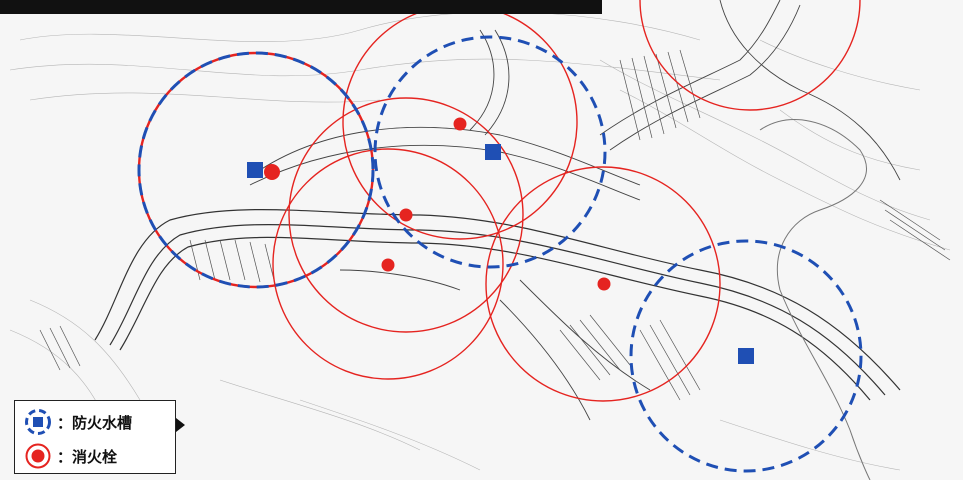 The image size is (963, 480). What do you see at coordinates (38, 456) in the screenshot?
I see `hydrant-legend-icon` at bounding box center [38, 456].